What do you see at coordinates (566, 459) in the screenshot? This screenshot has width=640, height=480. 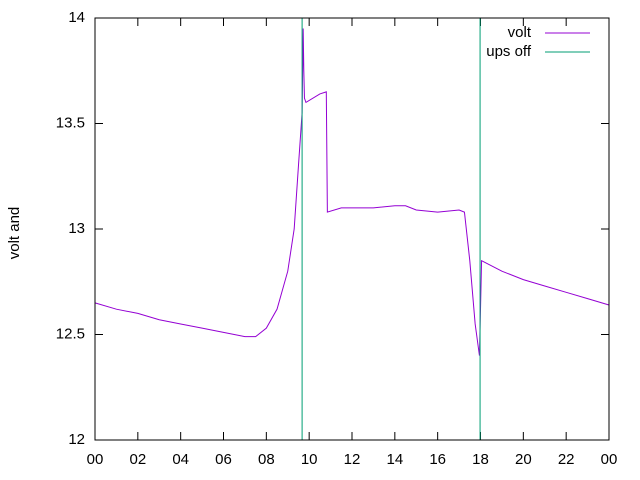 I see `x-tick-label: 22` at bounding box center [566, 459].